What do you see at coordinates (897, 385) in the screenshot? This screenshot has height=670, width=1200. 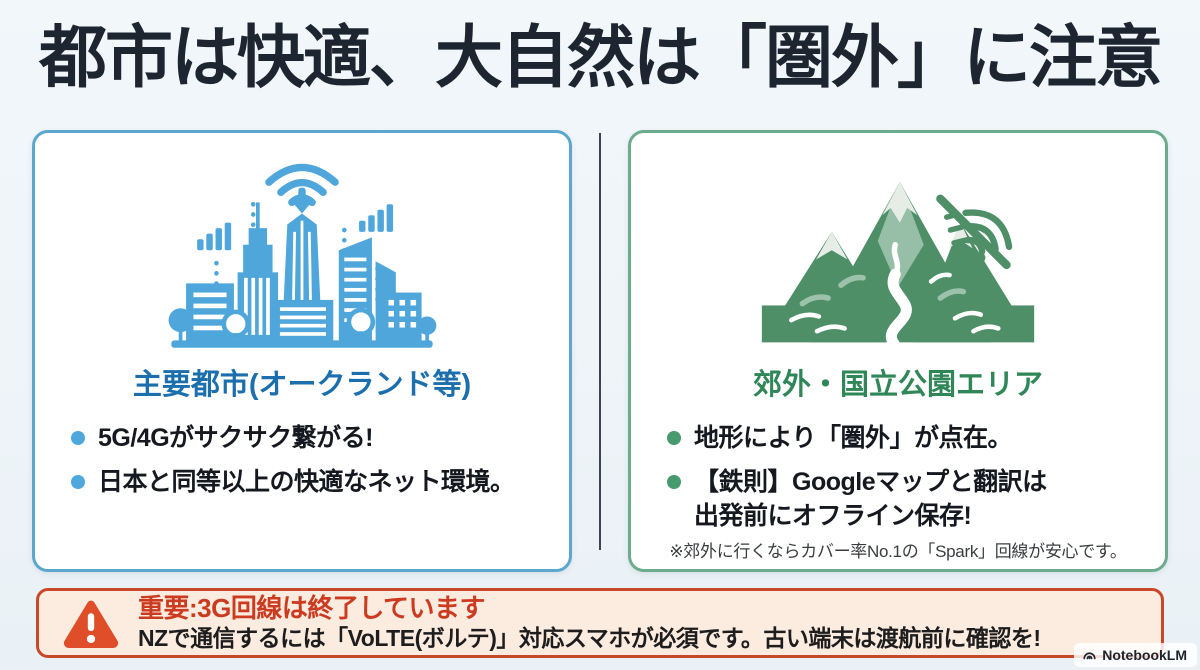 I see `nature-card-heading: 郊外・国立公園エリア` at bounding box center [897, 385].